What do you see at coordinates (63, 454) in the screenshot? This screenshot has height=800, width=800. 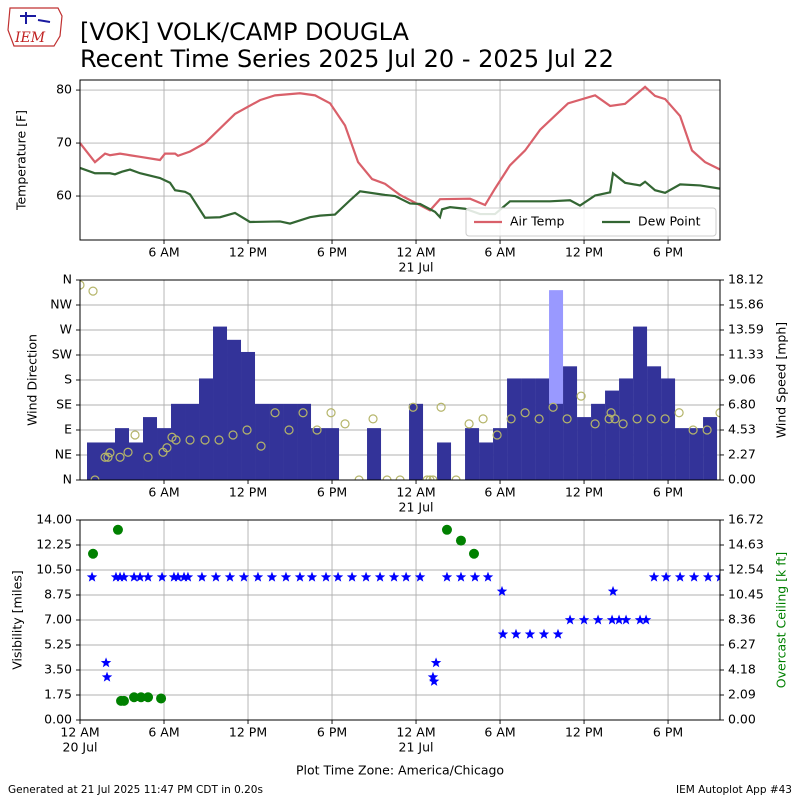 I see `y-tick-label: NE` at bounding box center [63, 454].